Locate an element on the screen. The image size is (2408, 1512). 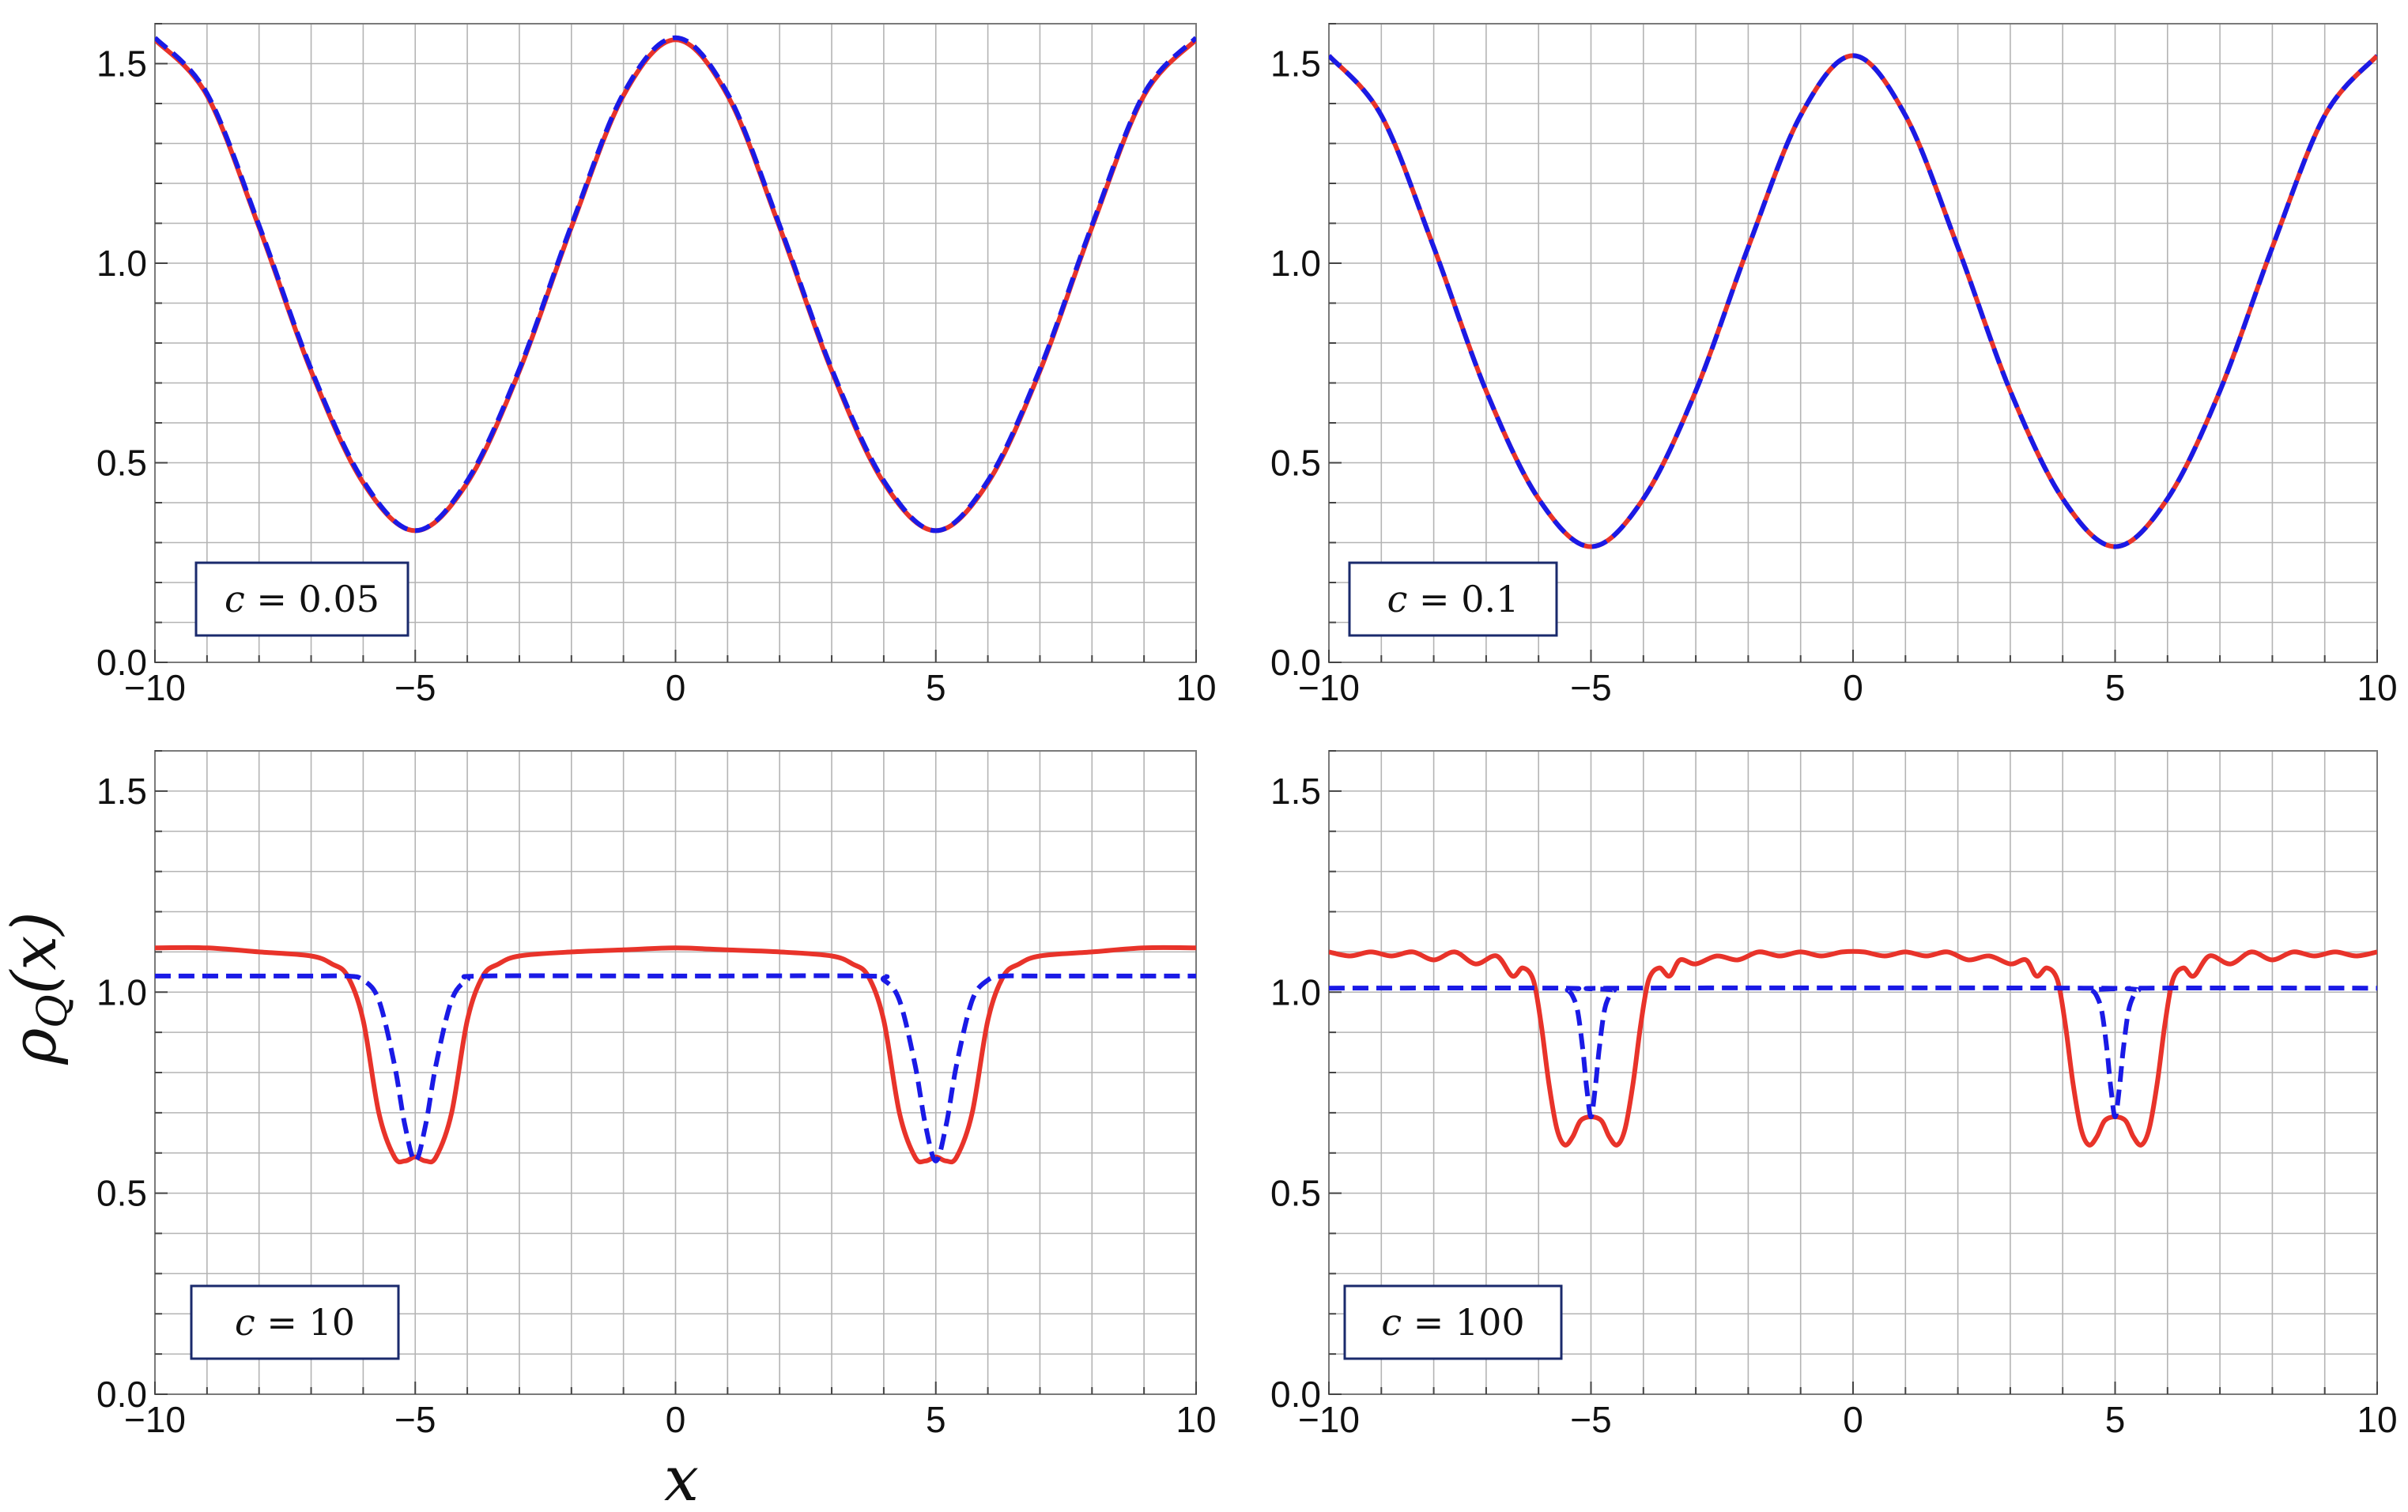
shared-x-axis-label: x is located at coordinates (681, 1478).